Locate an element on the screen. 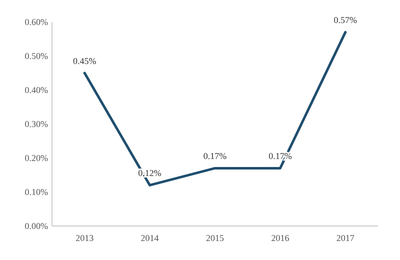 The image size is (400, 260). y-tick-label: 0.40% is located at coordinates (36, 89).